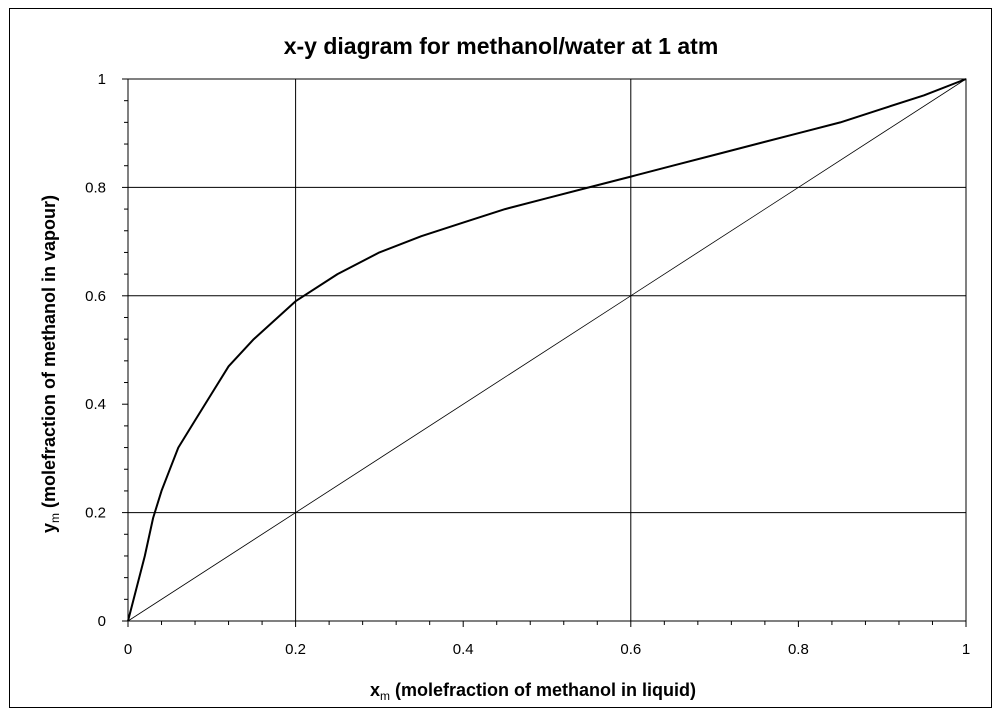 The width and height of the screenshot is (1004, 725). What do you see at coordinates (295, 649) in the screenshot?
I see `x-tick-label: 0.2` at bounding box center [295, 649].